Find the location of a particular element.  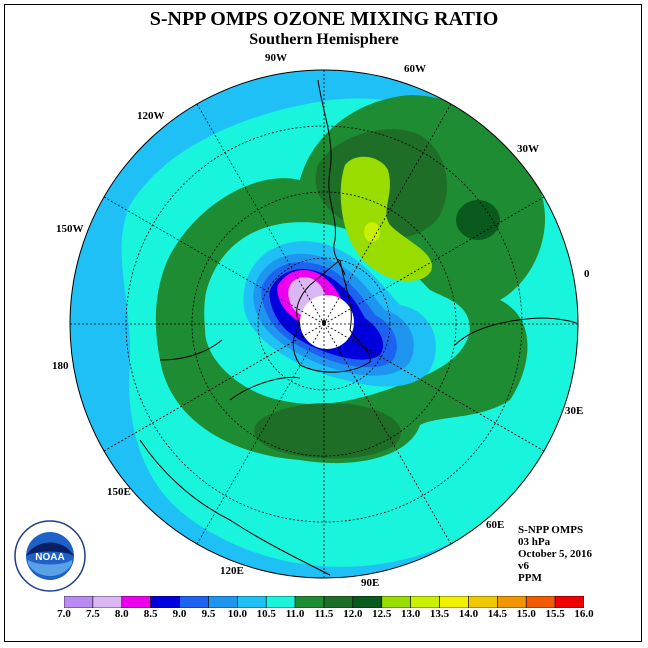

noaa-logo-text: NOAA is located at coordinates (49, 557).